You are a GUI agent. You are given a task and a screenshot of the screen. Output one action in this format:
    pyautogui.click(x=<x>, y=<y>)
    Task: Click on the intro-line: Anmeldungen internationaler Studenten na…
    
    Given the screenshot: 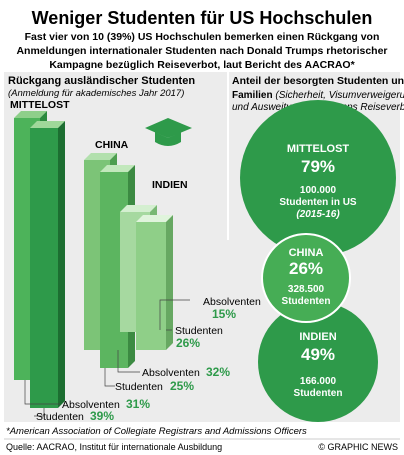 What is the action you would take?
    pyautogui.click(x=201, y=51)
    